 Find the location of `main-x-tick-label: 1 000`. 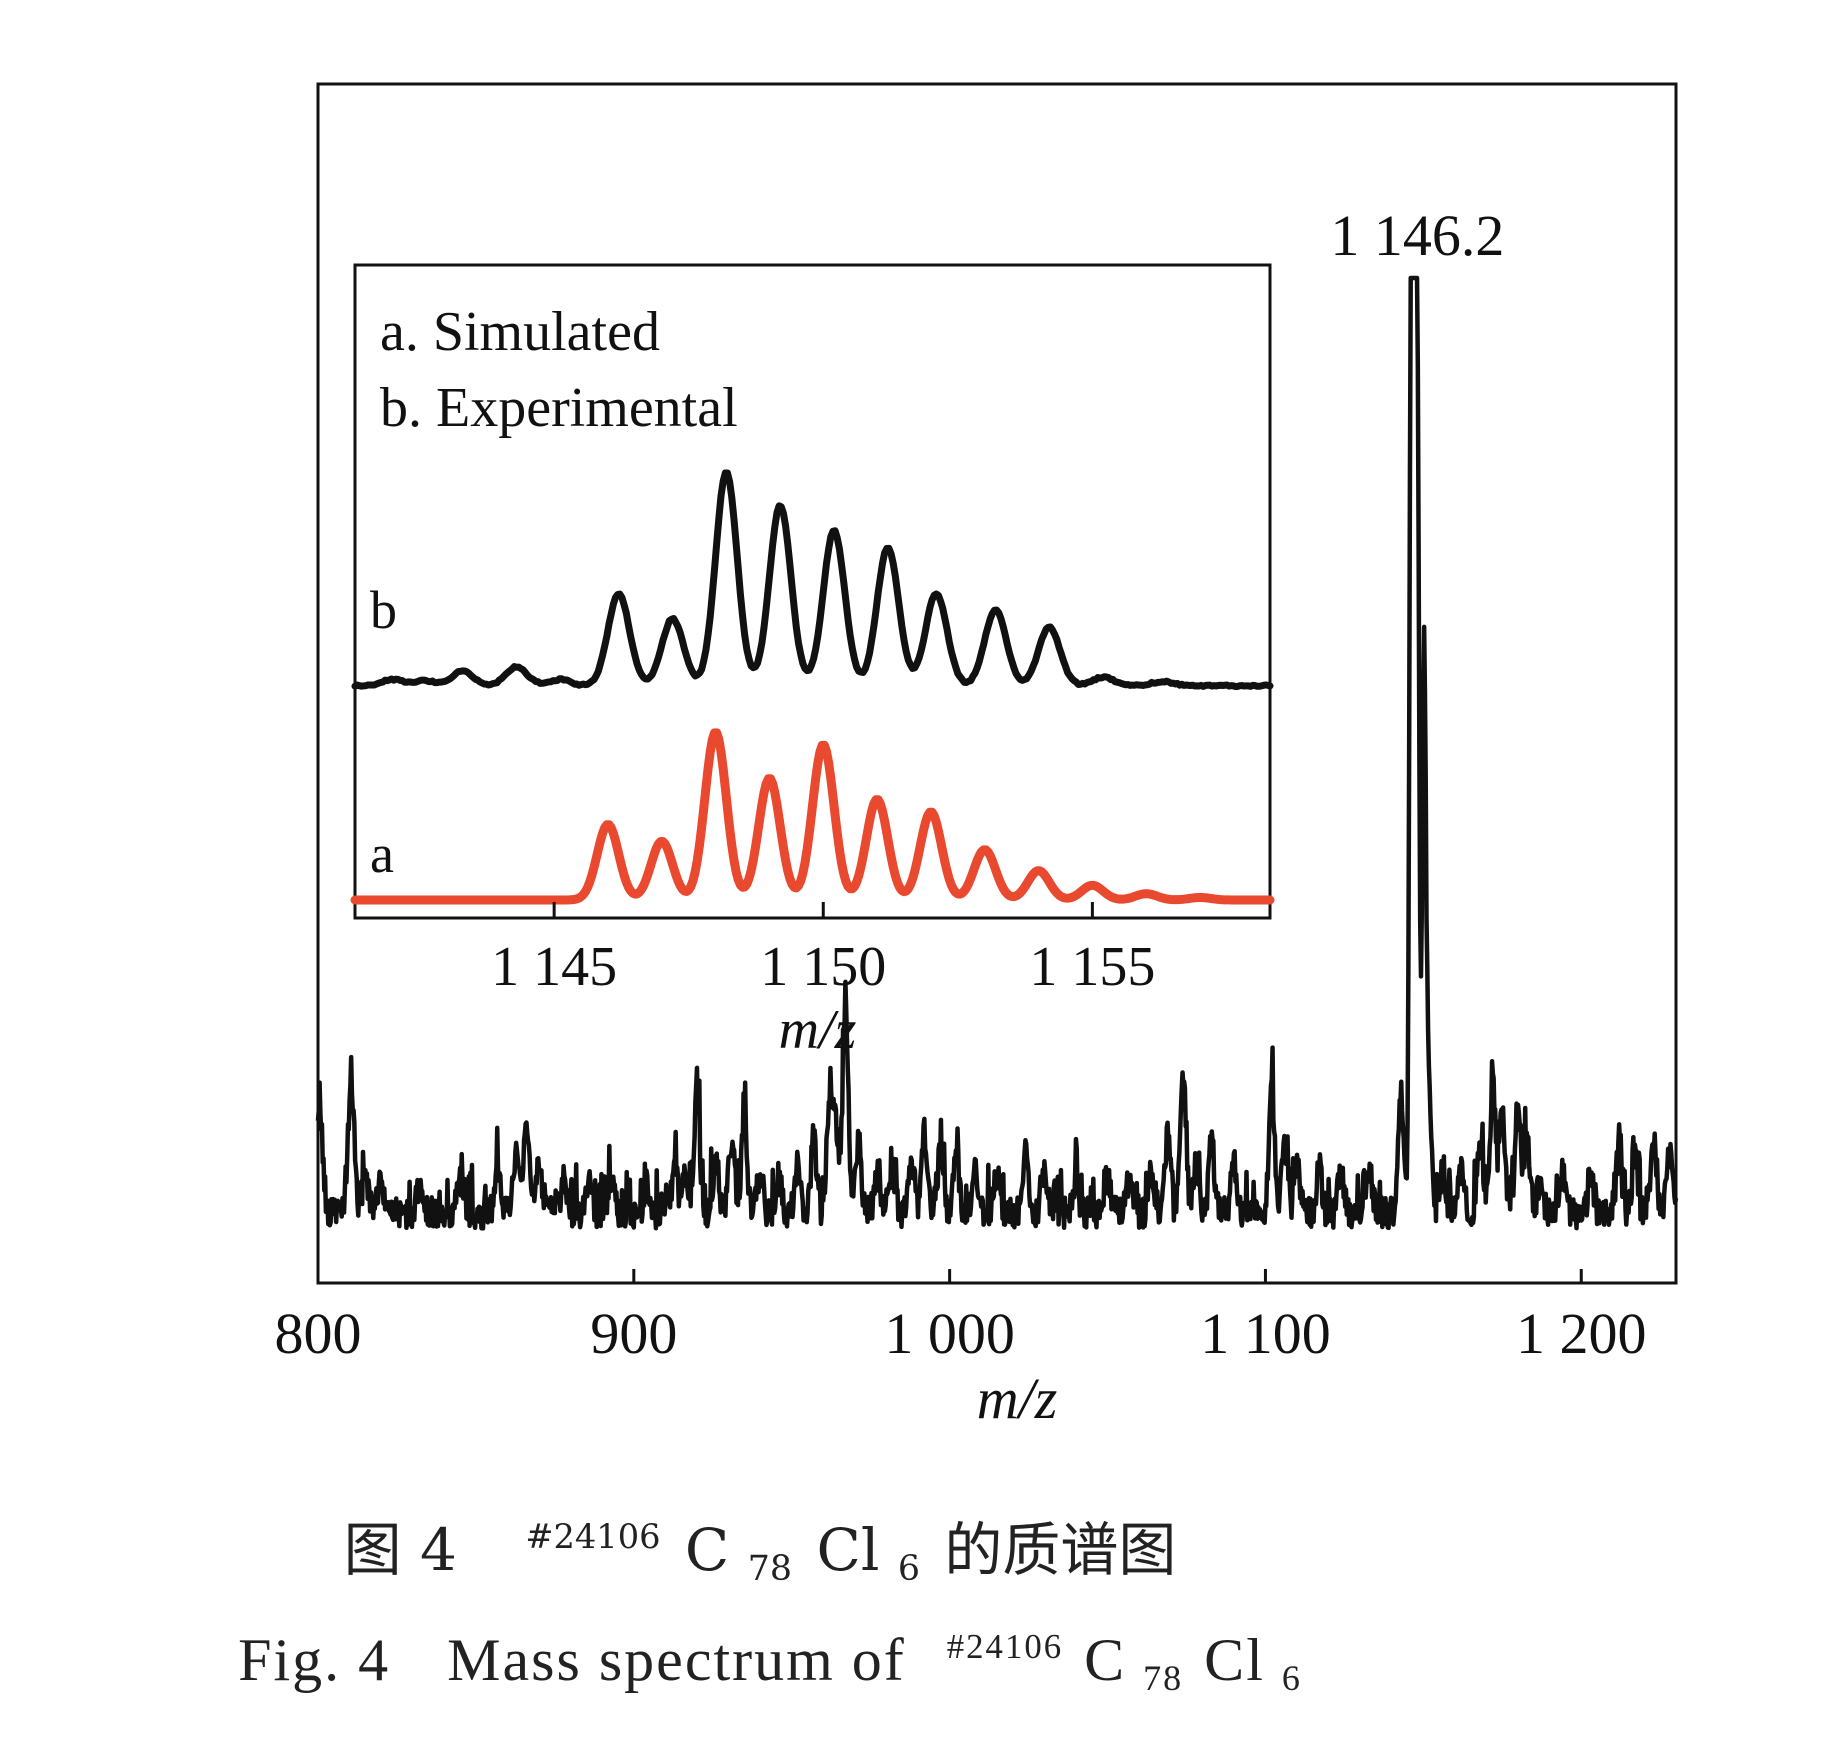

main-x-tick-label: 1 000 is located at coordinates (949, 1333).